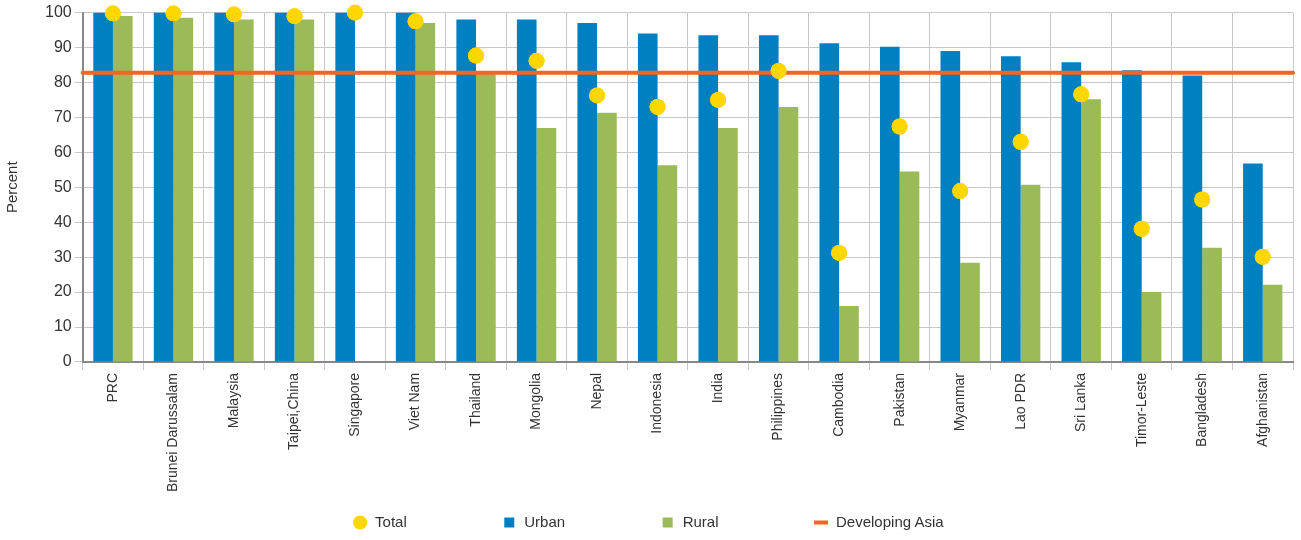 The image size is (1301, 540). I want to click on legend-label: Urban, so click(582, 521).